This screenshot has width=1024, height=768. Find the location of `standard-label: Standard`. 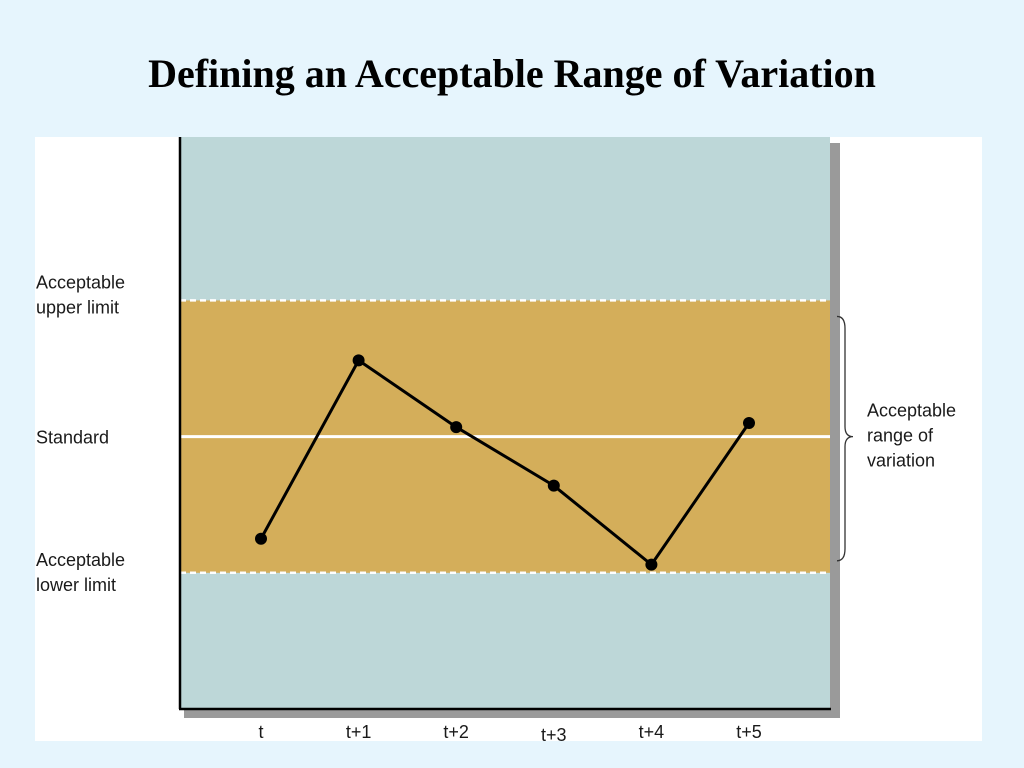

standard-label: Standard is located at coordinates (72, 438).